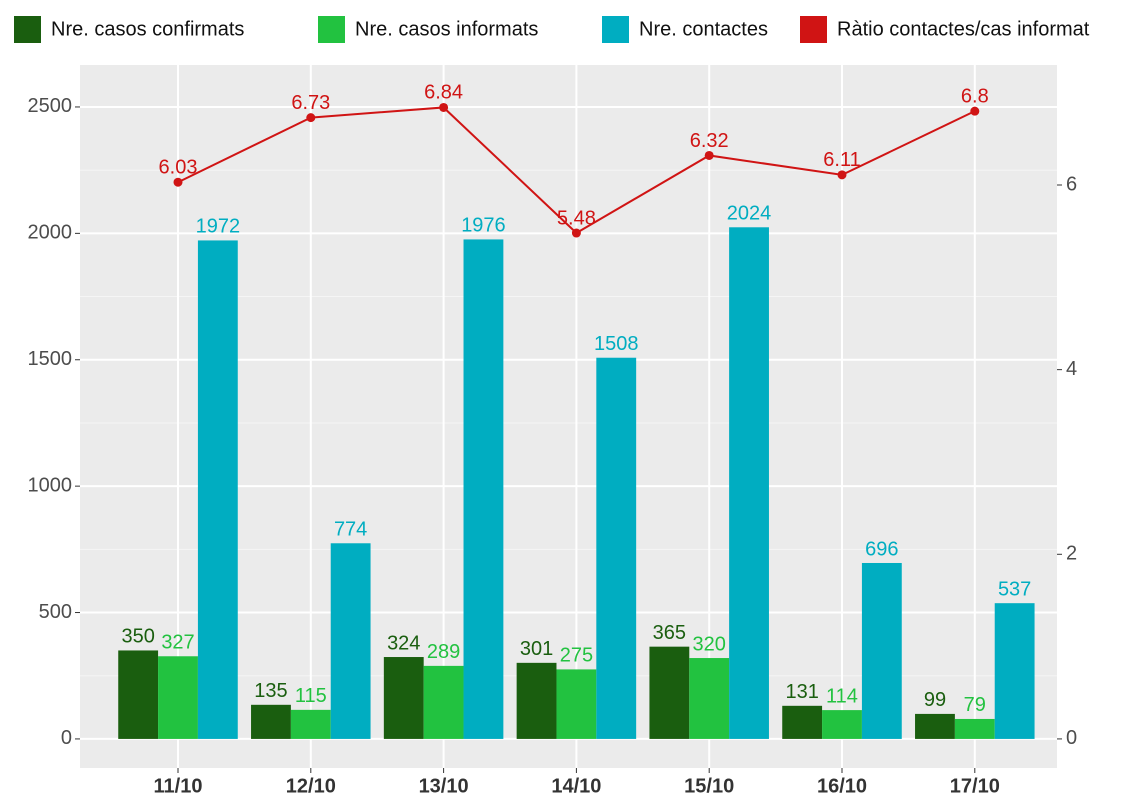  Describe the element at coordinates (703, 29) in the screenshot. I see `legend-label: Nre. contactes` at that location.